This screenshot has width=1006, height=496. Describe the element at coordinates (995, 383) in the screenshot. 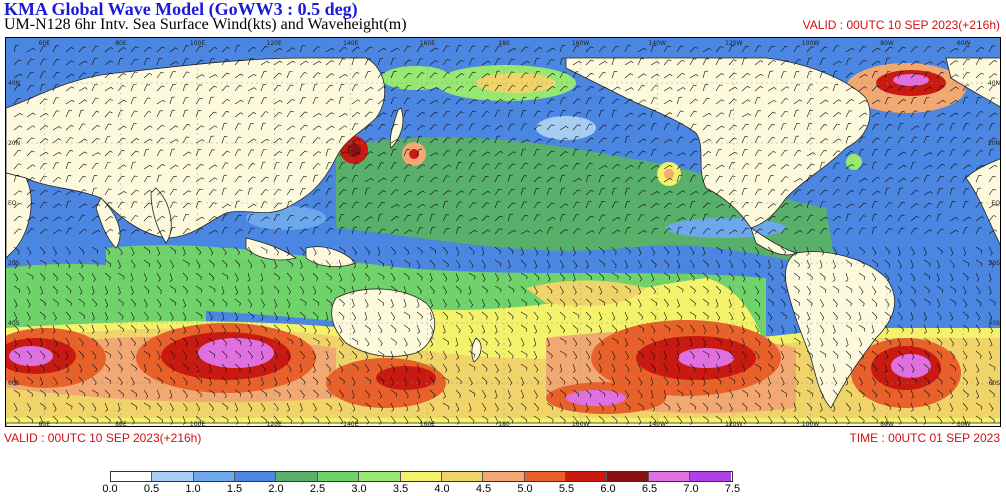

I see `right-lat-label: 60S` at that location.